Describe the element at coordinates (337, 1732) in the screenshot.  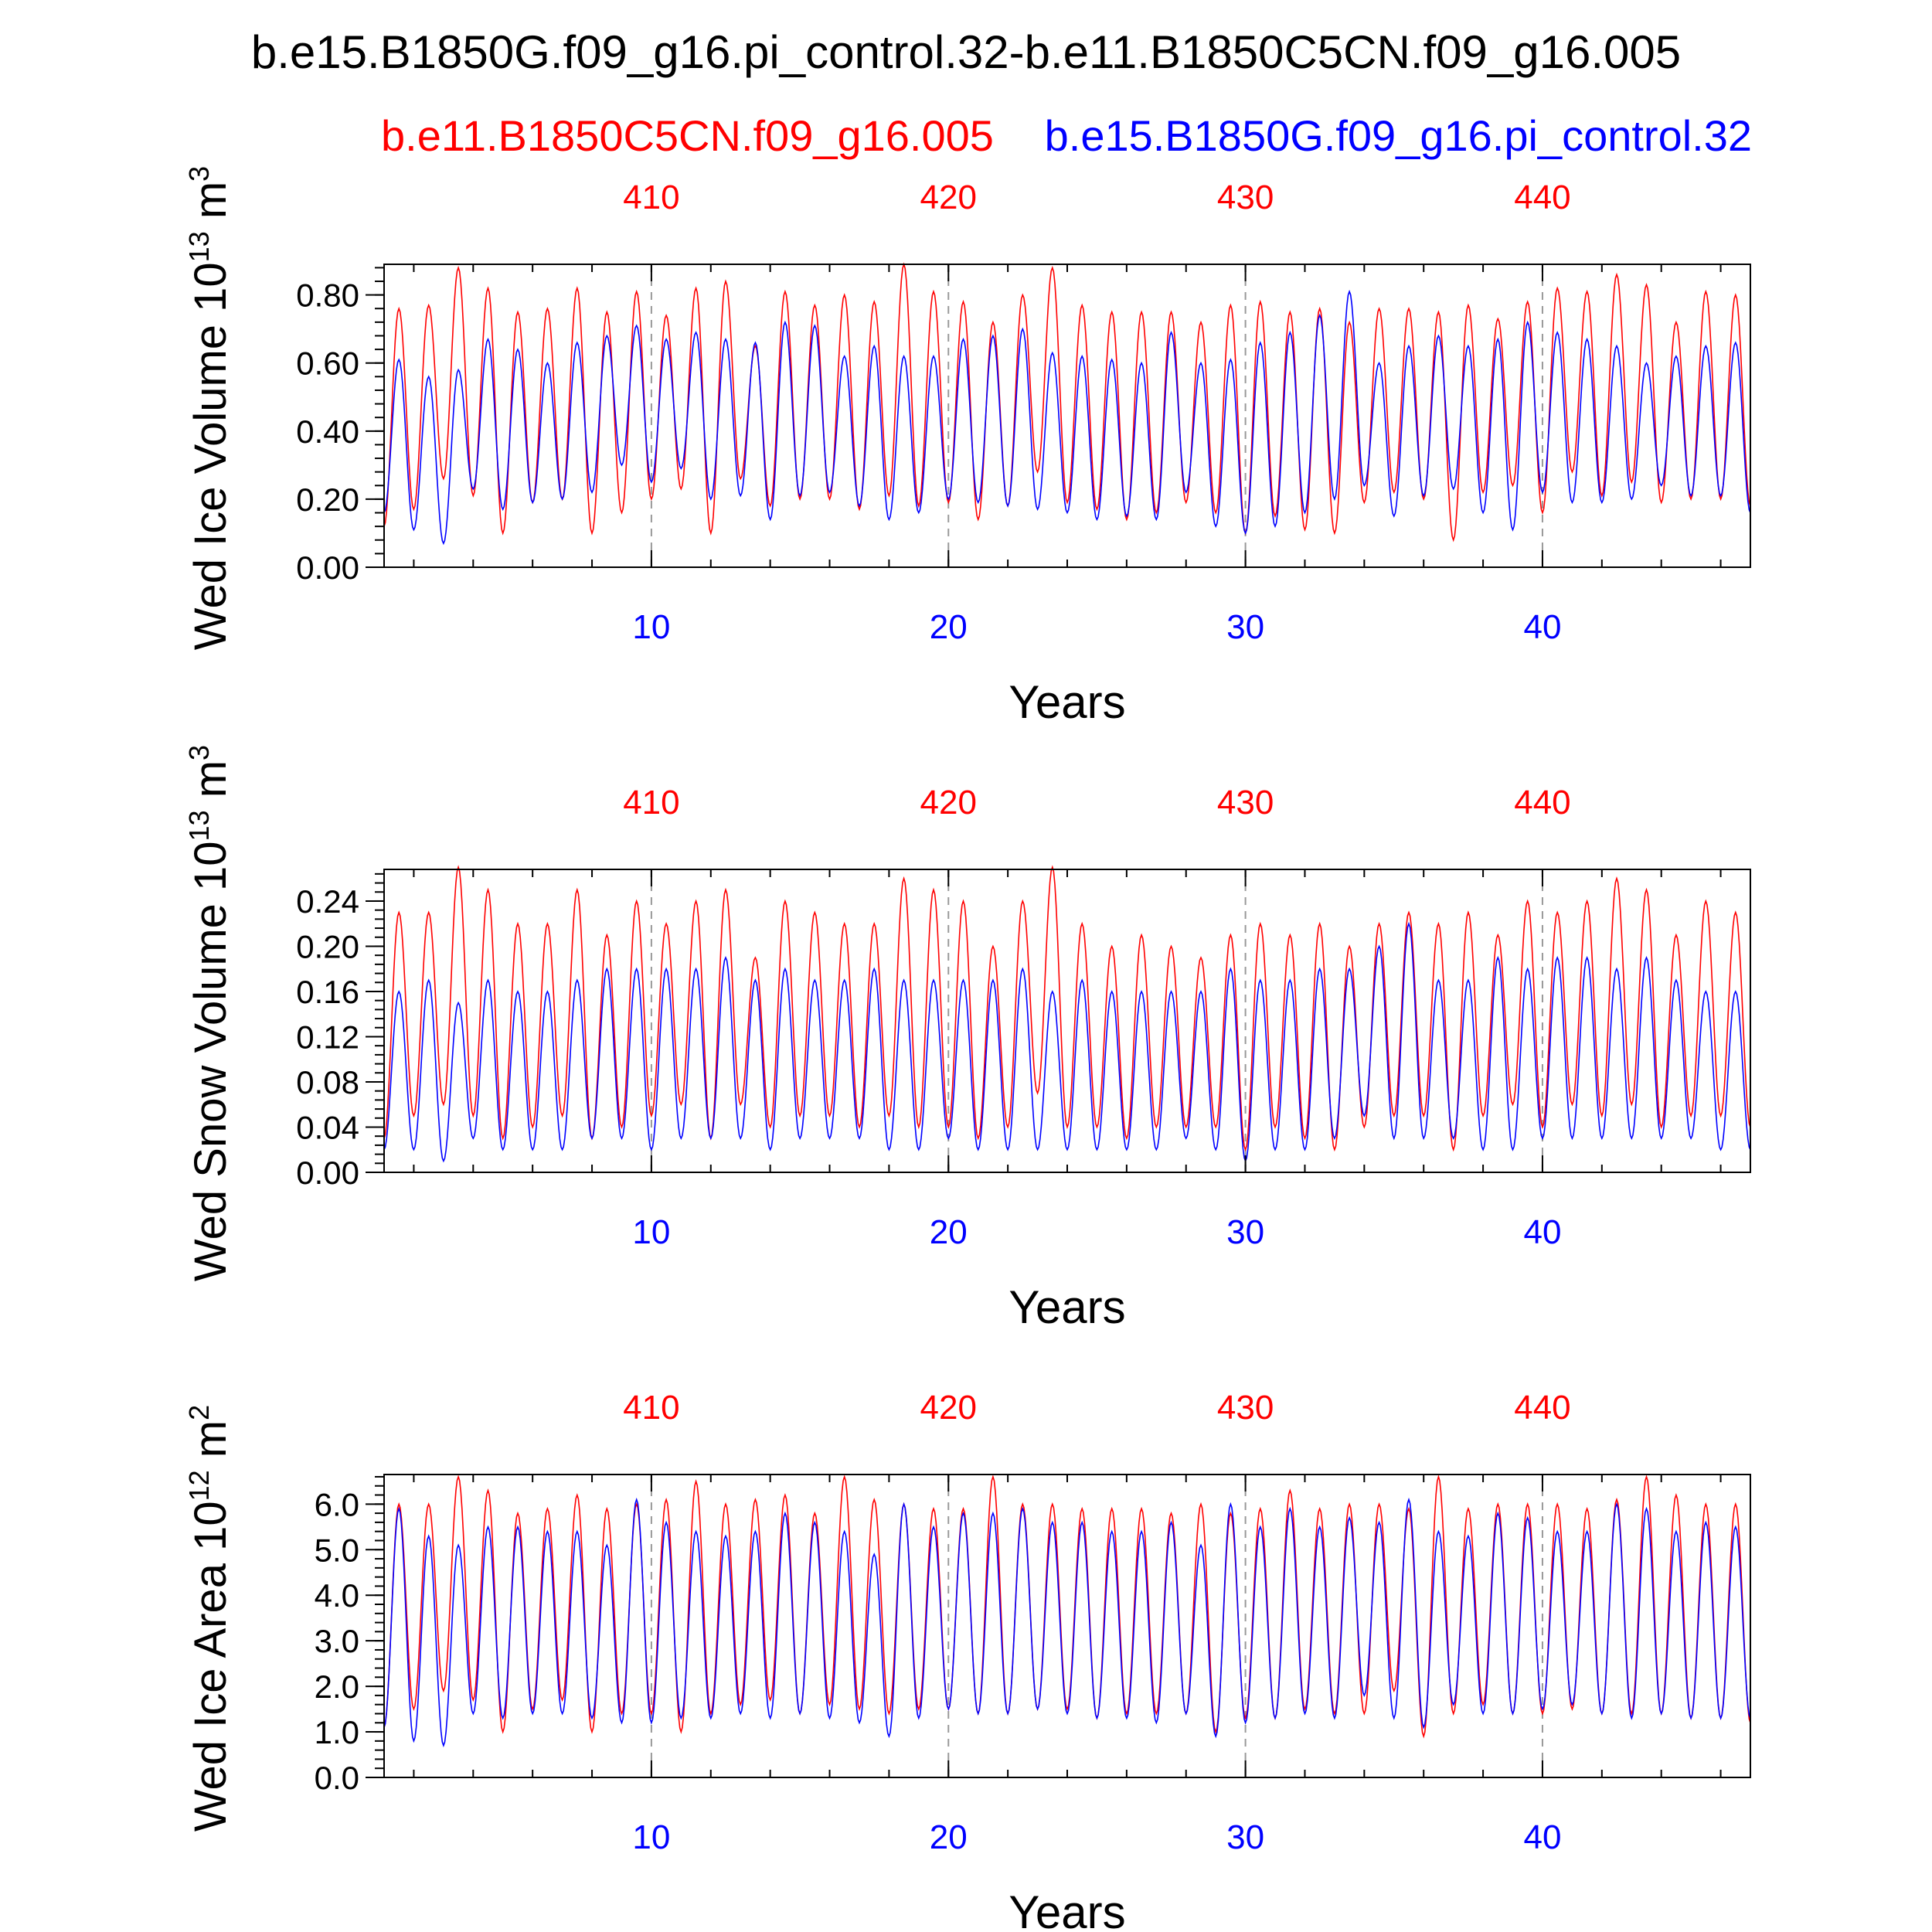
I see `y-tick-label: 1.0` at that location.